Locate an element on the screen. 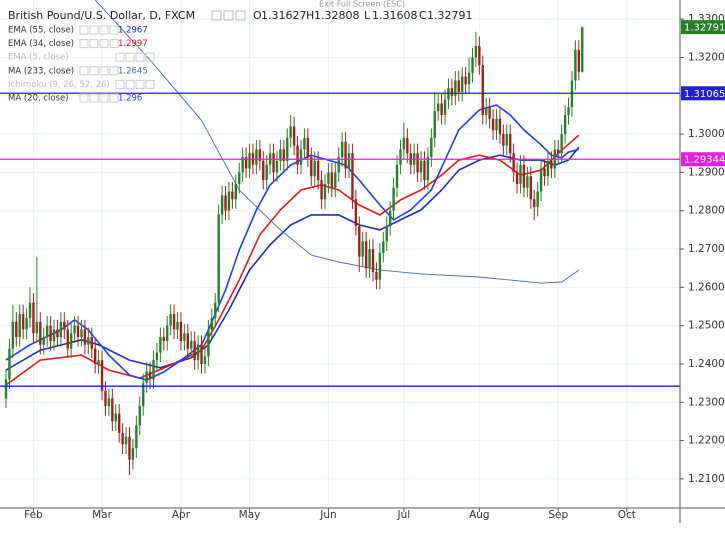  legend-name: Ichimoku (9, 26, 52, 26) is located at coordinates (59, 85).